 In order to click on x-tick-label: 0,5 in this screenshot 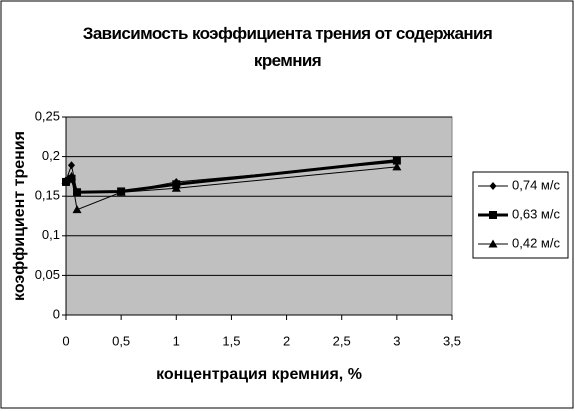, I will do `click(121, 340)`.